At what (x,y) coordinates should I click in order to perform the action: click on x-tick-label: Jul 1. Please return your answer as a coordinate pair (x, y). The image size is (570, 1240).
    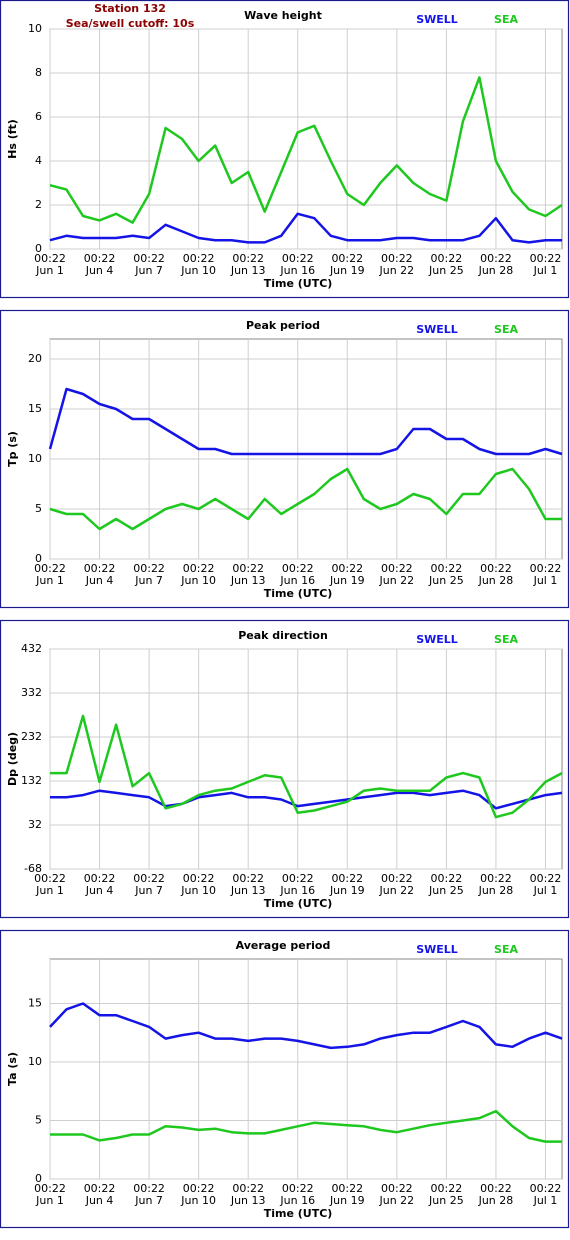
    Looking at the image, I should click on (545, 580).